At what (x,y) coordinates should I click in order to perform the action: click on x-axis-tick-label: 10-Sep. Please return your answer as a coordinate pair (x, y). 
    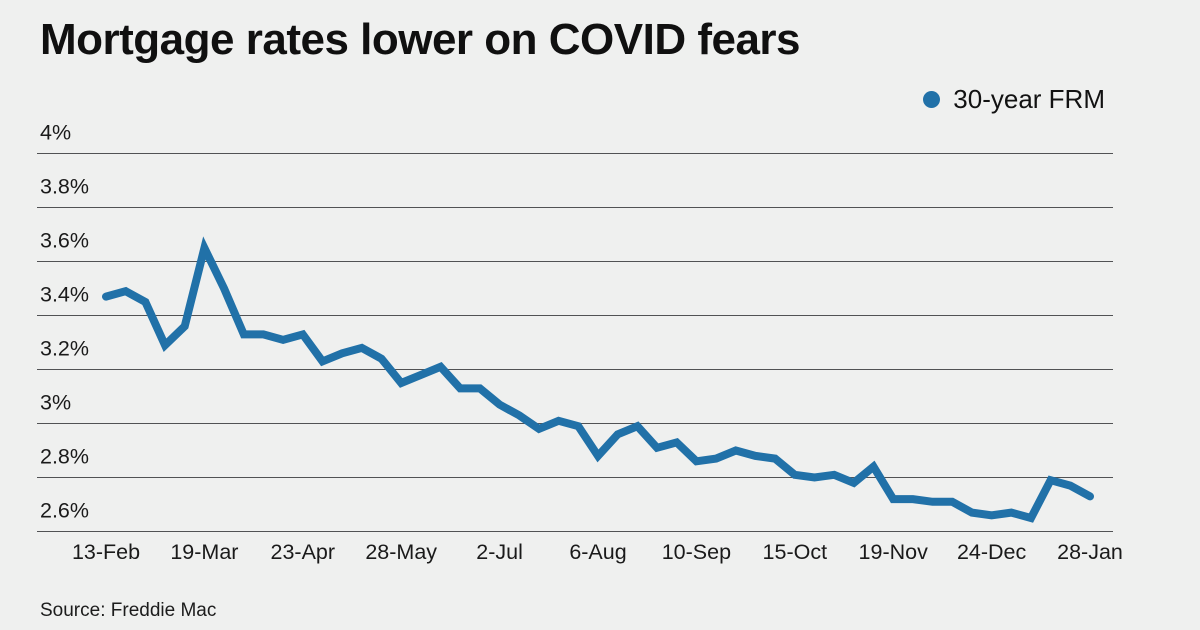
    Looking at the image, I should click on (696, 552).